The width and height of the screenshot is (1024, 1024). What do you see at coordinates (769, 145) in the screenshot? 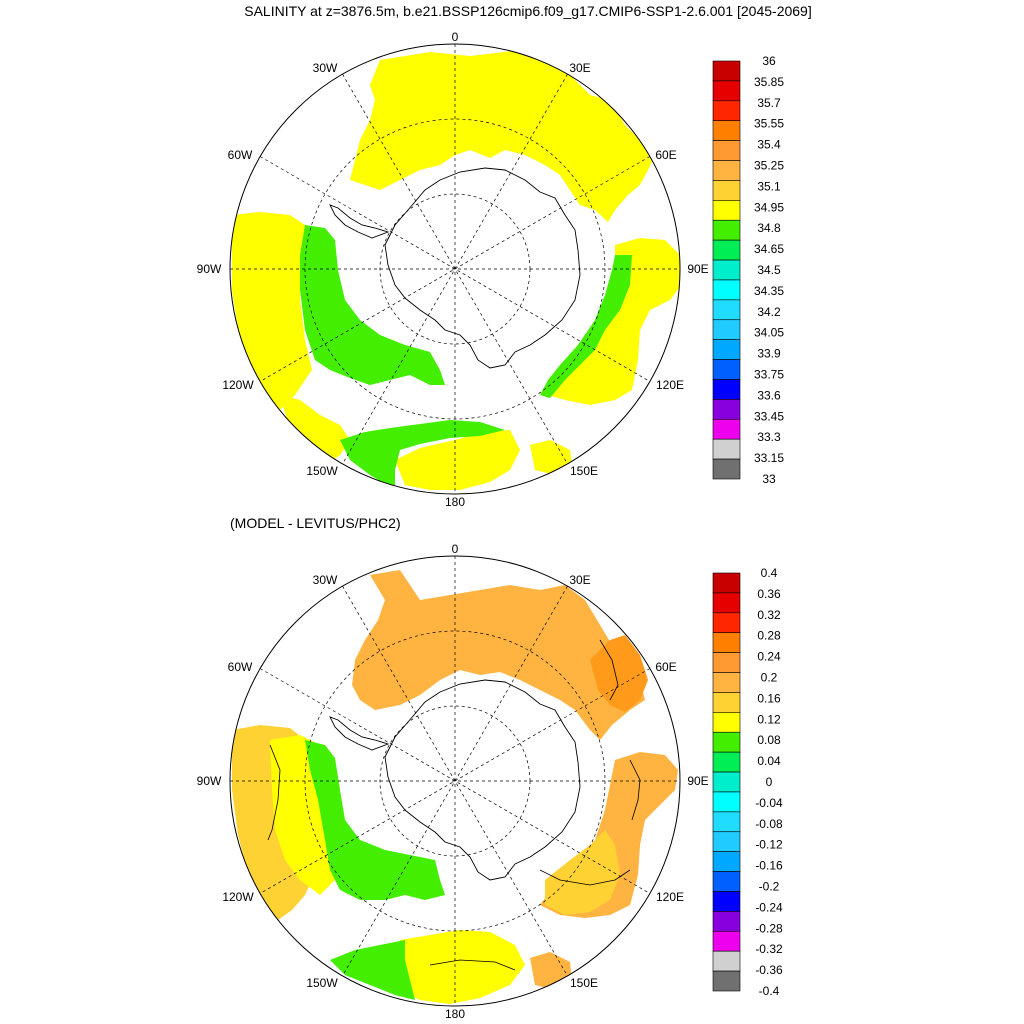
I see `colorbar-label: 35.4` at bounding box center [769, 145].